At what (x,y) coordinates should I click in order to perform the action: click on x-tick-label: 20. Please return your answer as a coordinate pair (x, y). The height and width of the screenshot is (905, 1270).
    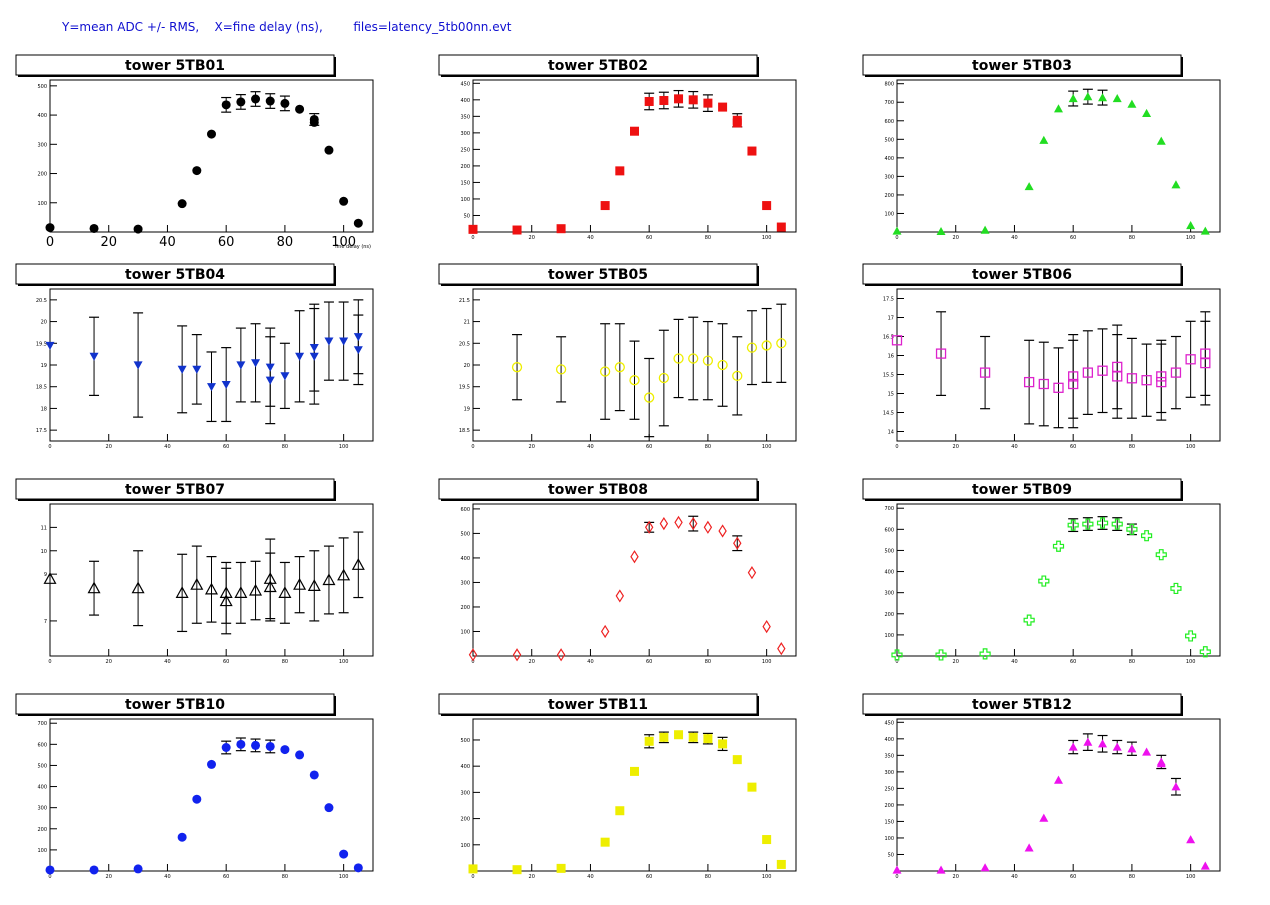
    Looking at the image, I should click on (956, 447).